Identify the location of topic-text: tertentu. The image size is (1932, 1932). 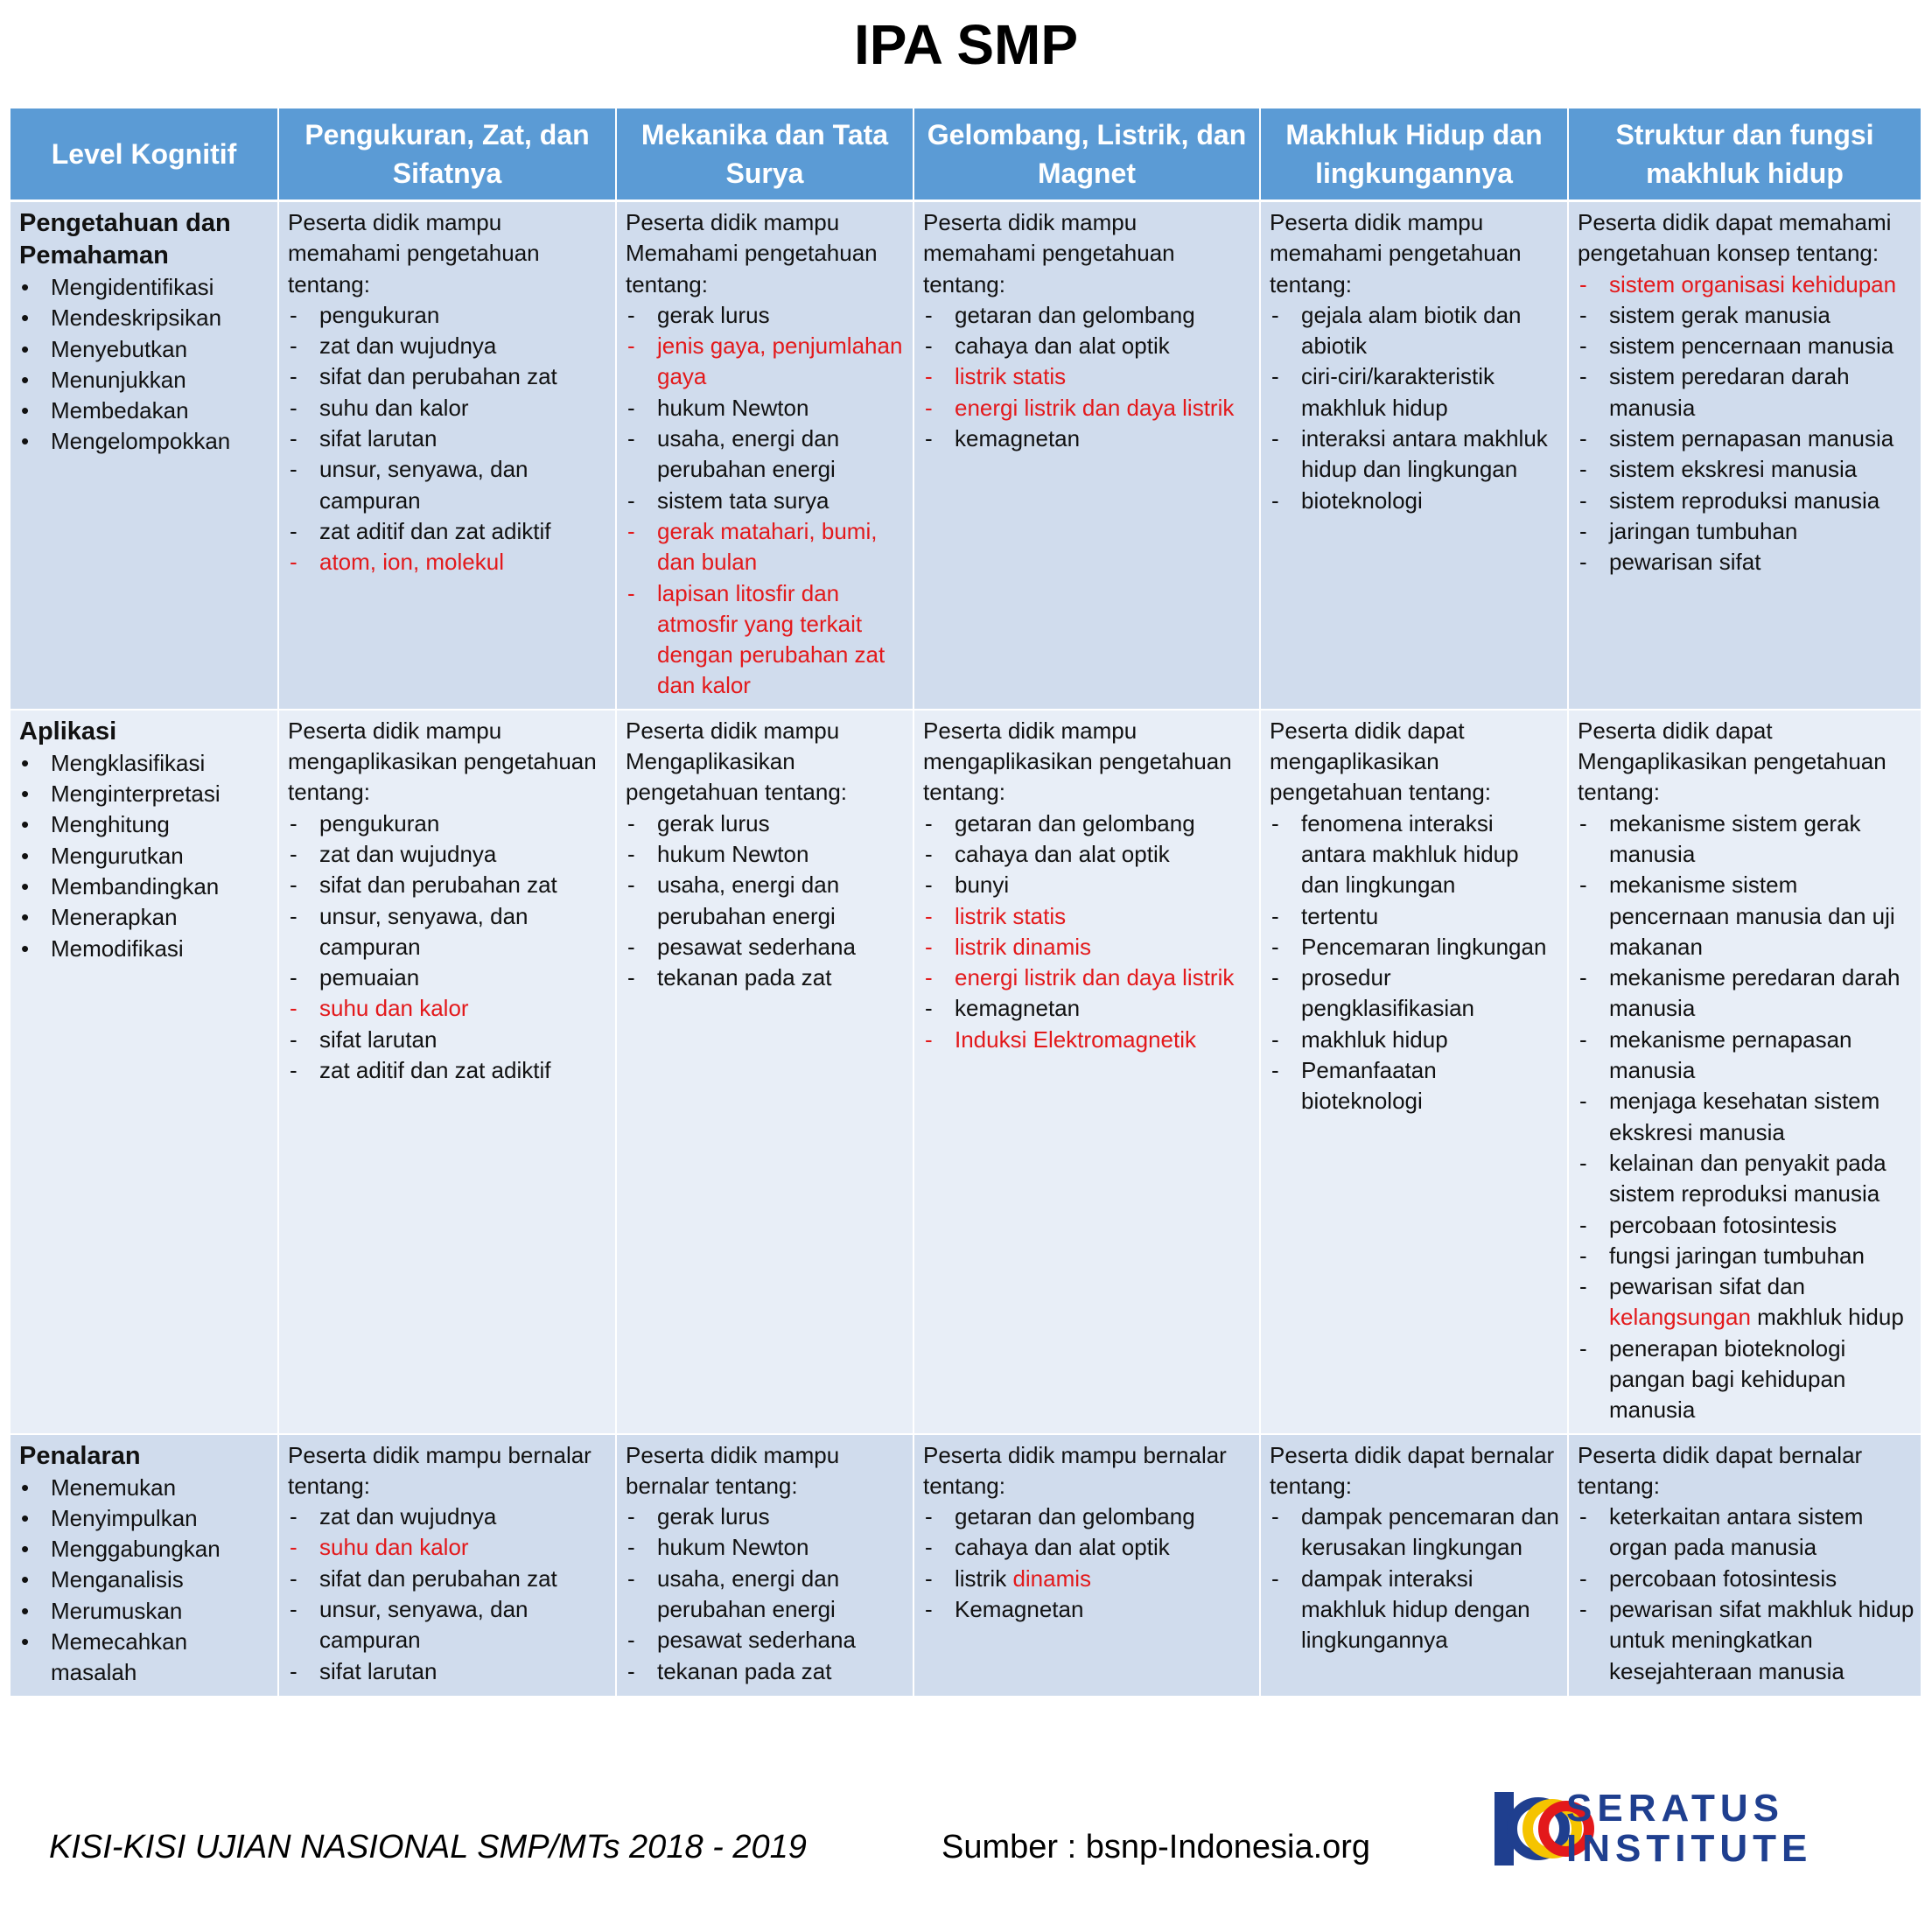
(1340, 915).